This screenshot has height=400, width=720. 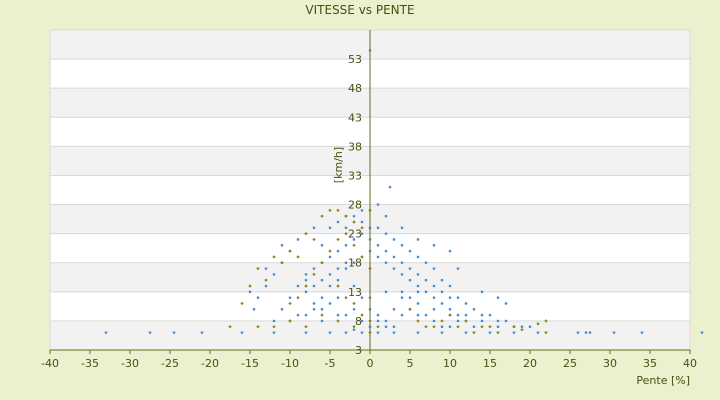 What do you see at coordinates (490, 363) in the screenshot?
I see `x-tick-label: 15` at bounding box center [490, 363].